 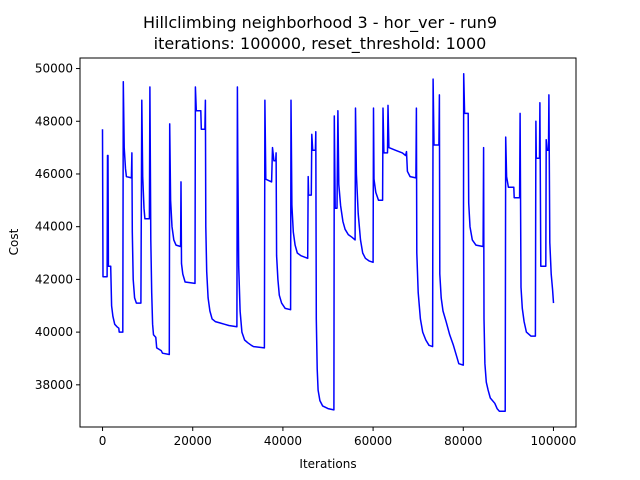 What do you see at coordinates (327, 464) in the screenshot?
I see `x-axis-label: Iterations` at bounding box center [327, 464].